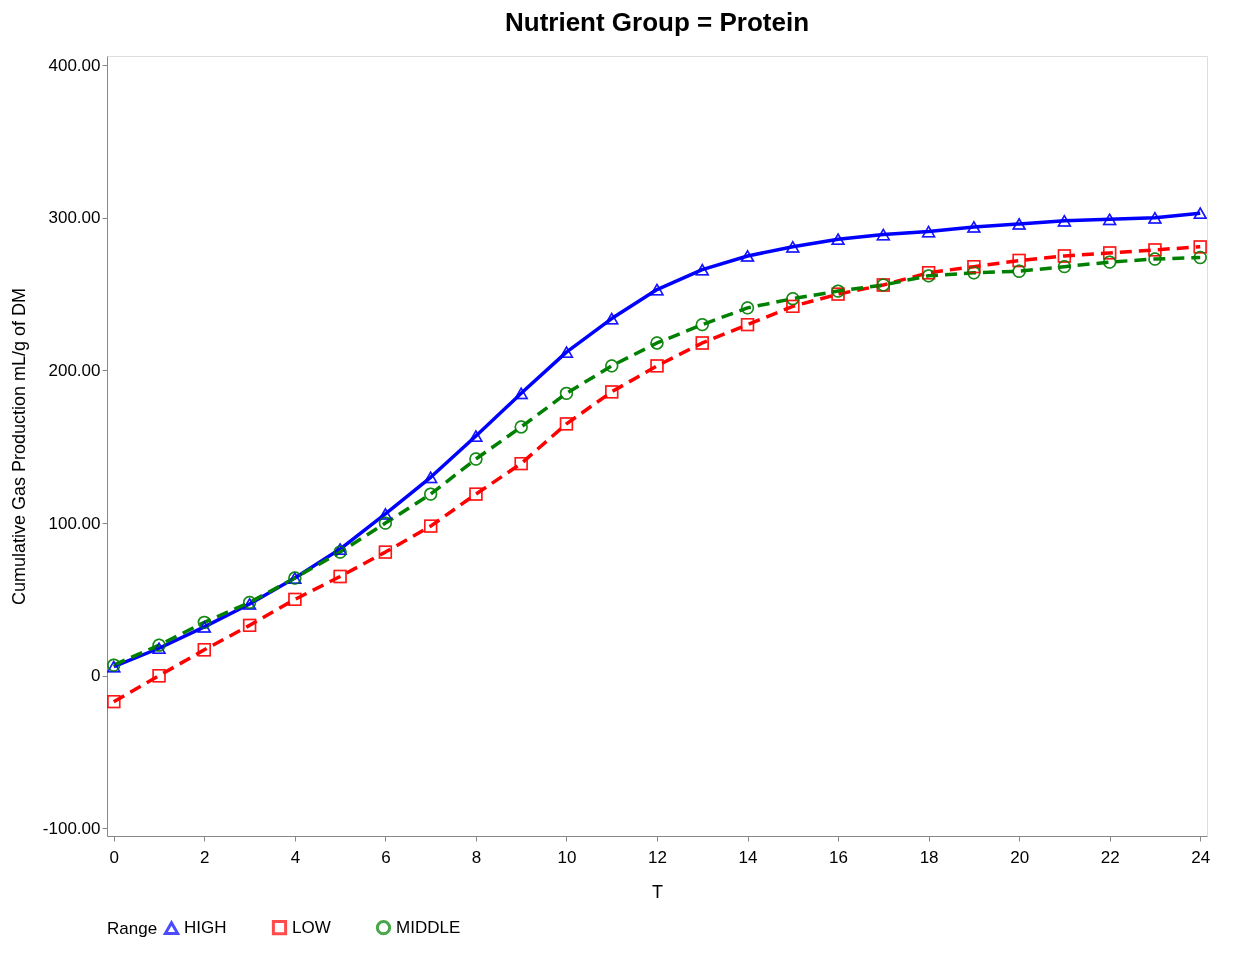 The image size is (1245, 979). I want to click on legend-label: MIDDLE, so click(428, 927).